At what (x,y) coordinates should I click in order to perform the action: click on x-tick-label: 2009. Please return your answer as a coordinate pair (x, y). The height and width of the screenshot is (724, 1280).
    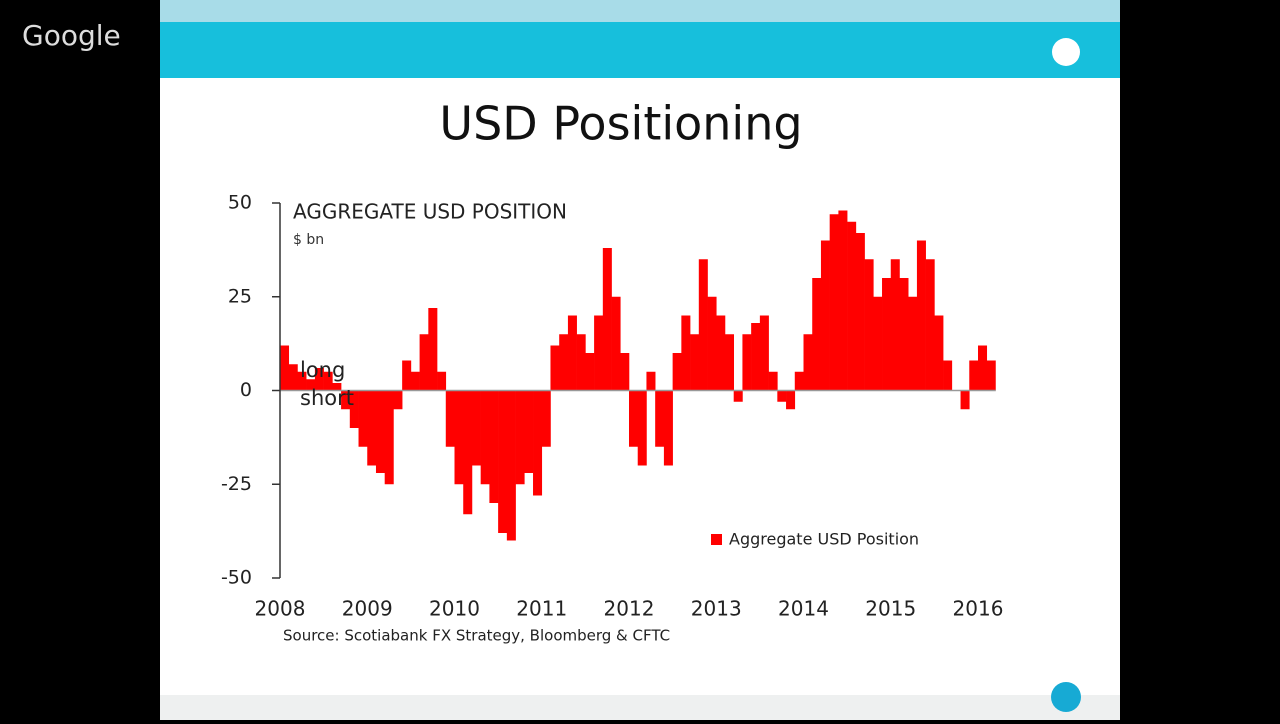
    Looking at the image, I should click on (367, 609).